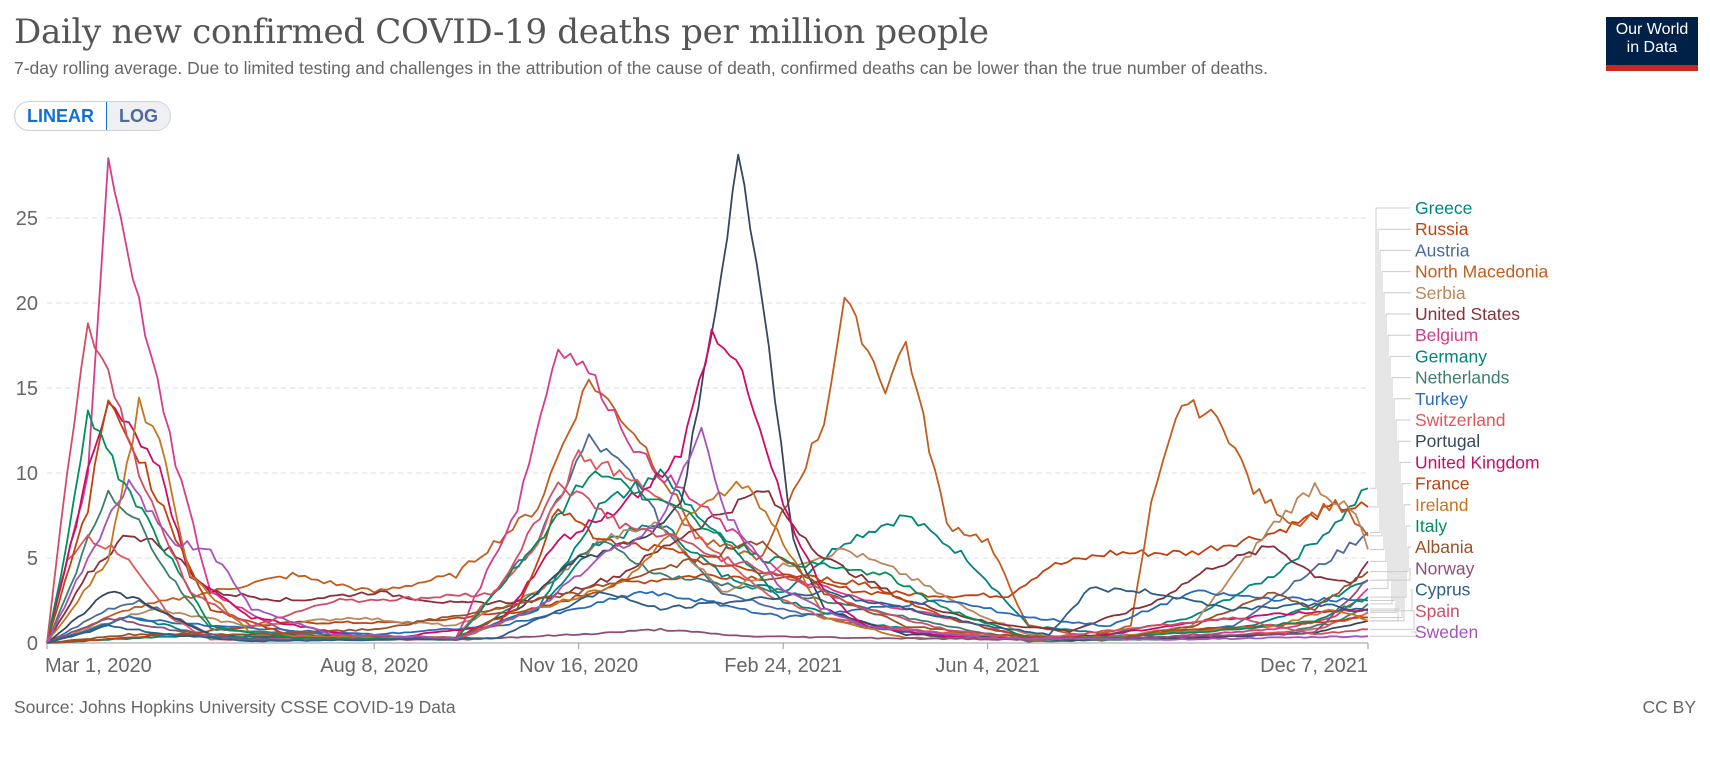  Describe the element at coordinates (1443, 208) in the screenshot. I see `legend-label-greece: Greece` at that location.